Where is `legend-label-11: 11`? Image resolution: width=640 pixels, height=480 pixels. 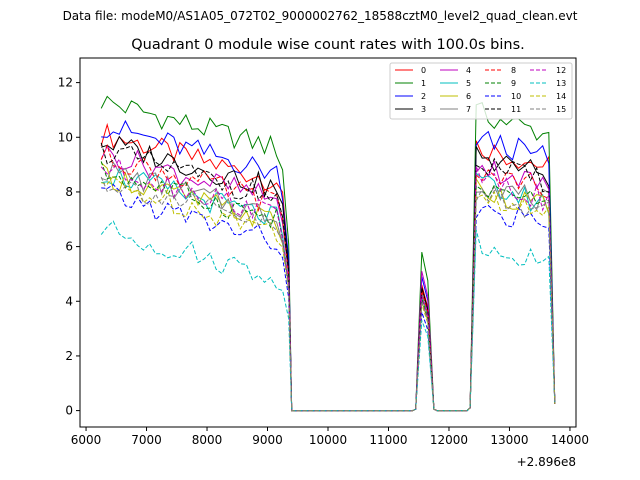 legend-label-11: 11 is located at coordinates (516, 109).